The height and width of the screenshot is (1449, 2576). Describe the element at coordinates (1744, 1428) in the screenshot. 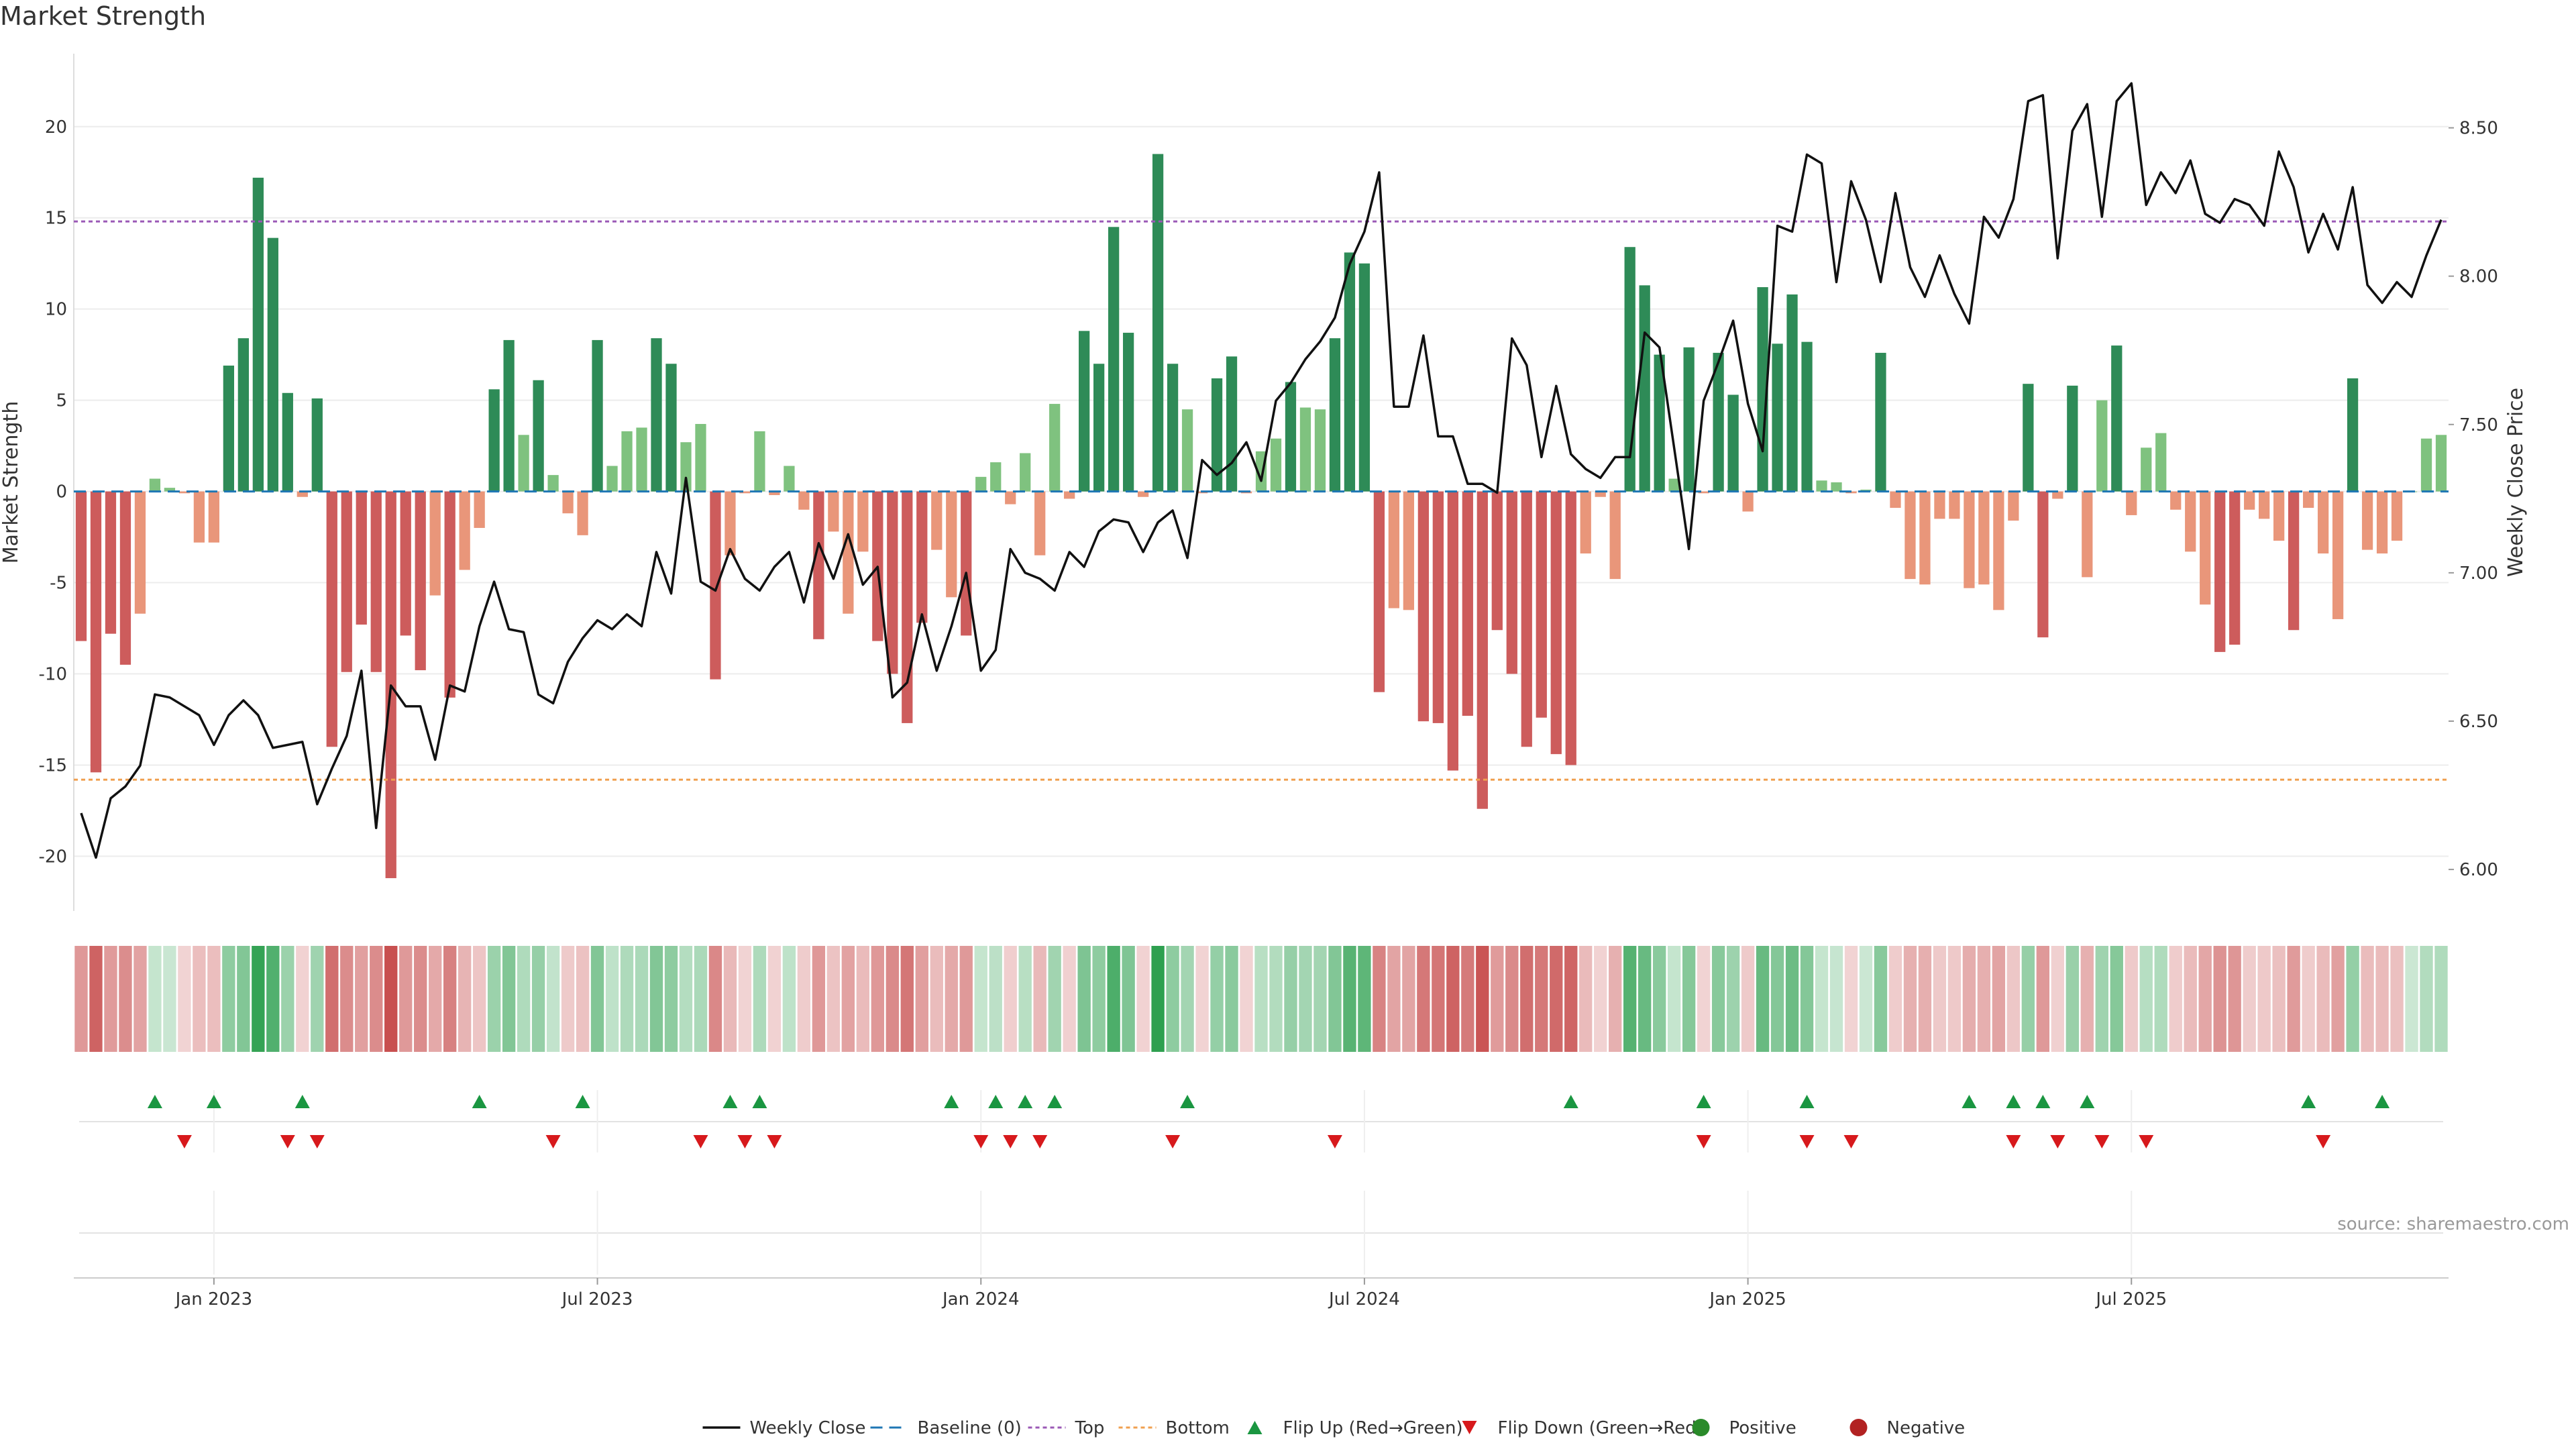

I see `legend-item: Positive` at that location.